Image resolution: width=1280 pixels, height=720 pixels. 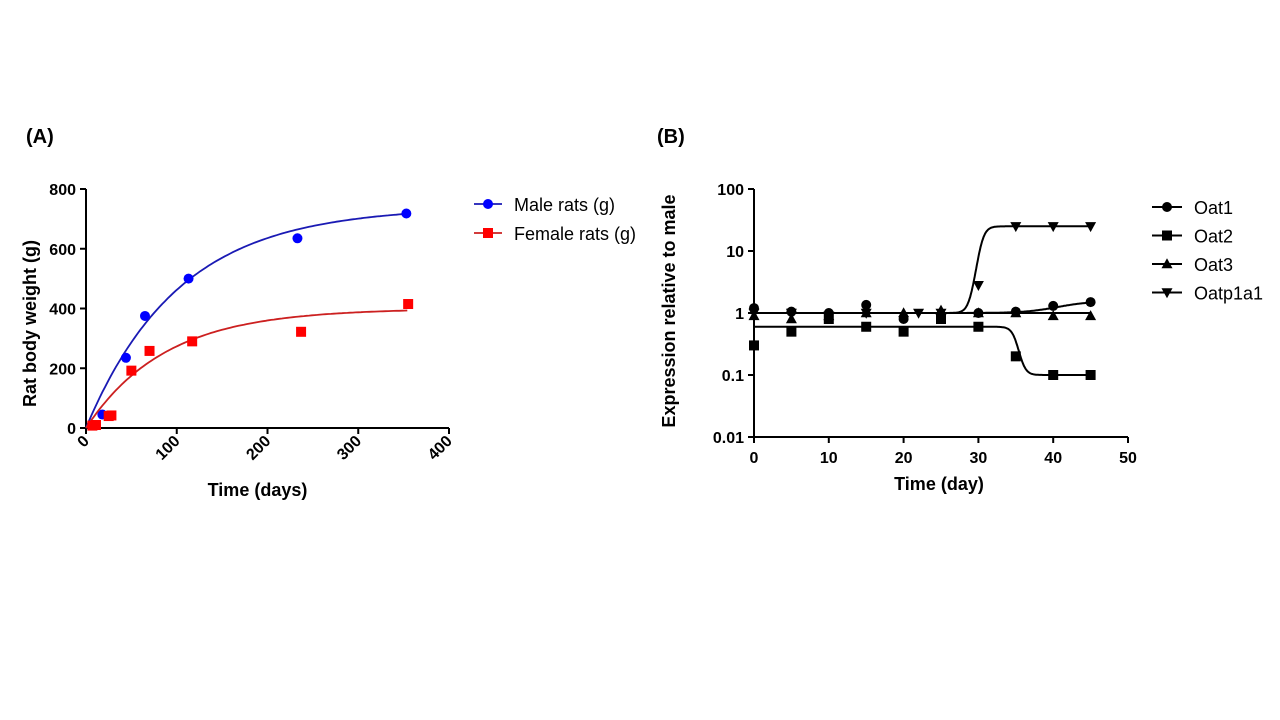 I want to click on y-tick-label: 600, so click(x=62, y=250).